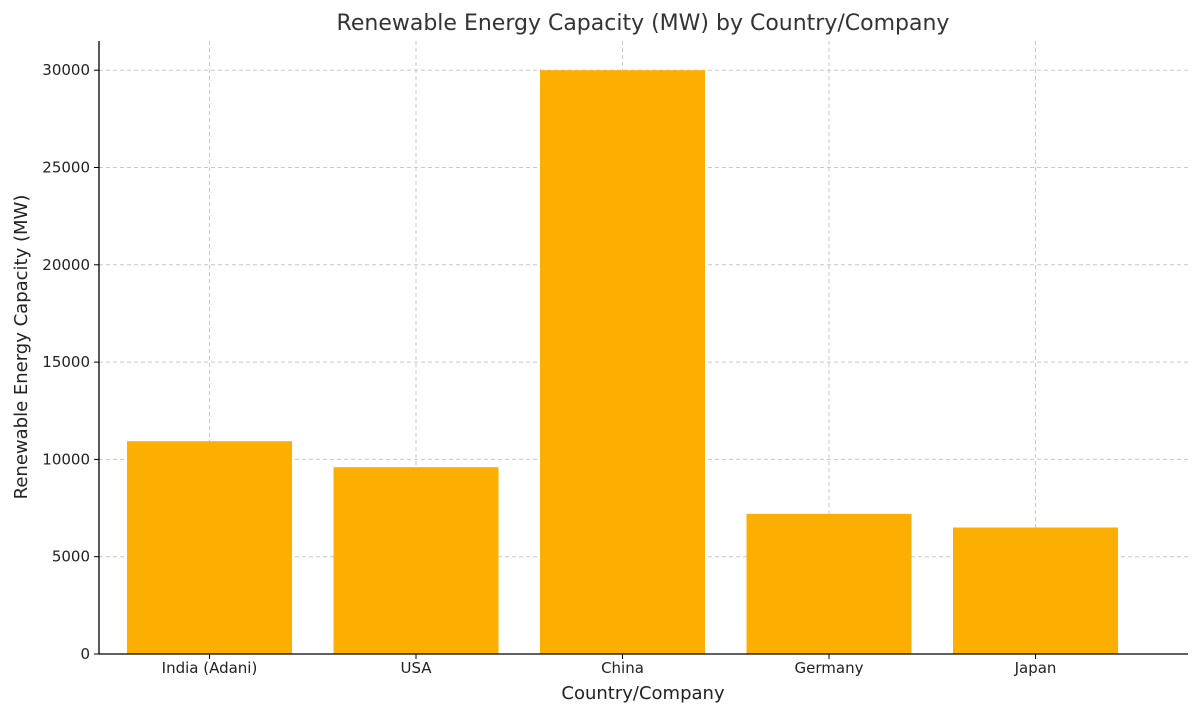 The width and height of the screenshot is (1200, 716). Describe the element at coordinates (1035, 668) in the screenshot. I see `x-tick-label: Japan` at that location.